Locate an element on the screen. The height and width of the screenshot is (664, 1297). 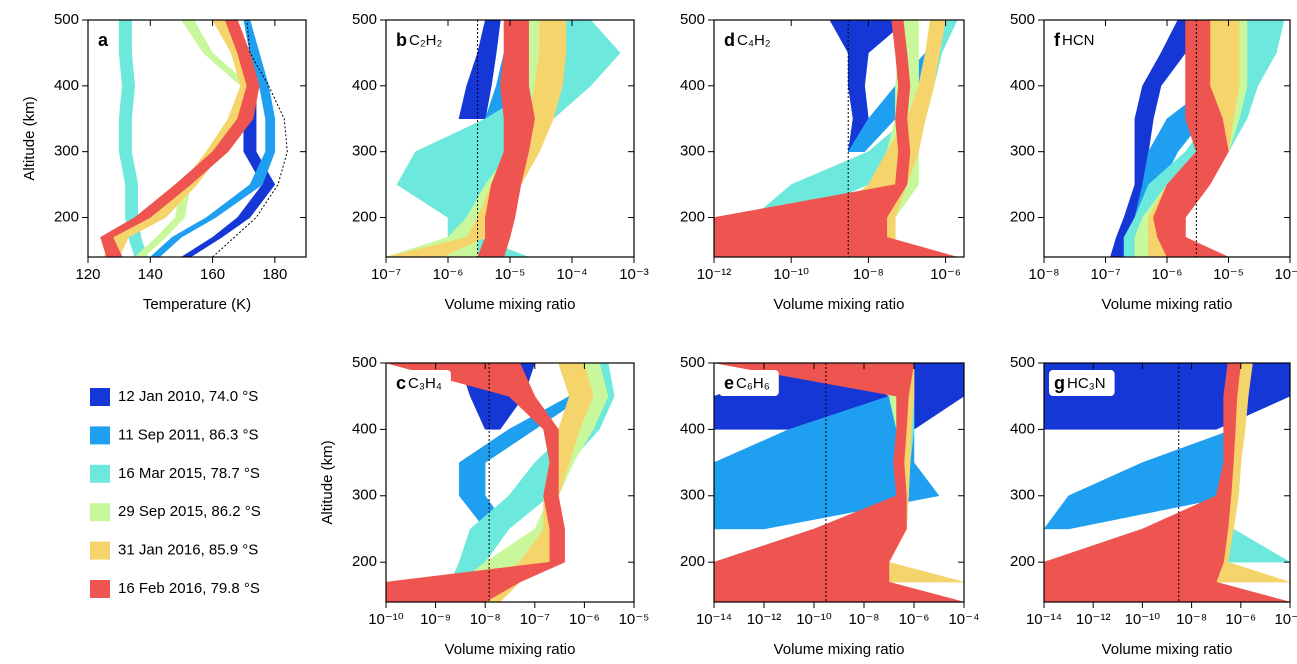
x-axis-title: Temperature (K) is located at coordinates (197, 304).